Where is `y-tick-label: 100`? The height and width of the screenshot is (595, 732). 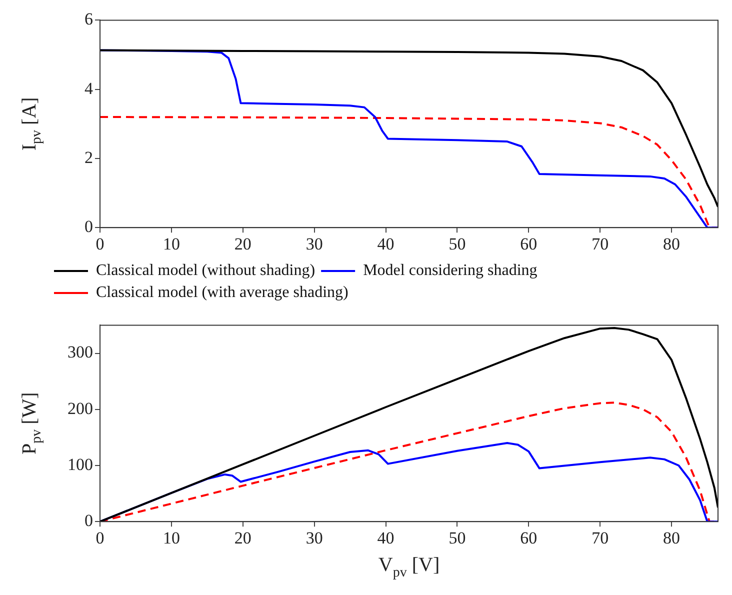
y-tick-label: 100 is located at coordinates (80, 464).